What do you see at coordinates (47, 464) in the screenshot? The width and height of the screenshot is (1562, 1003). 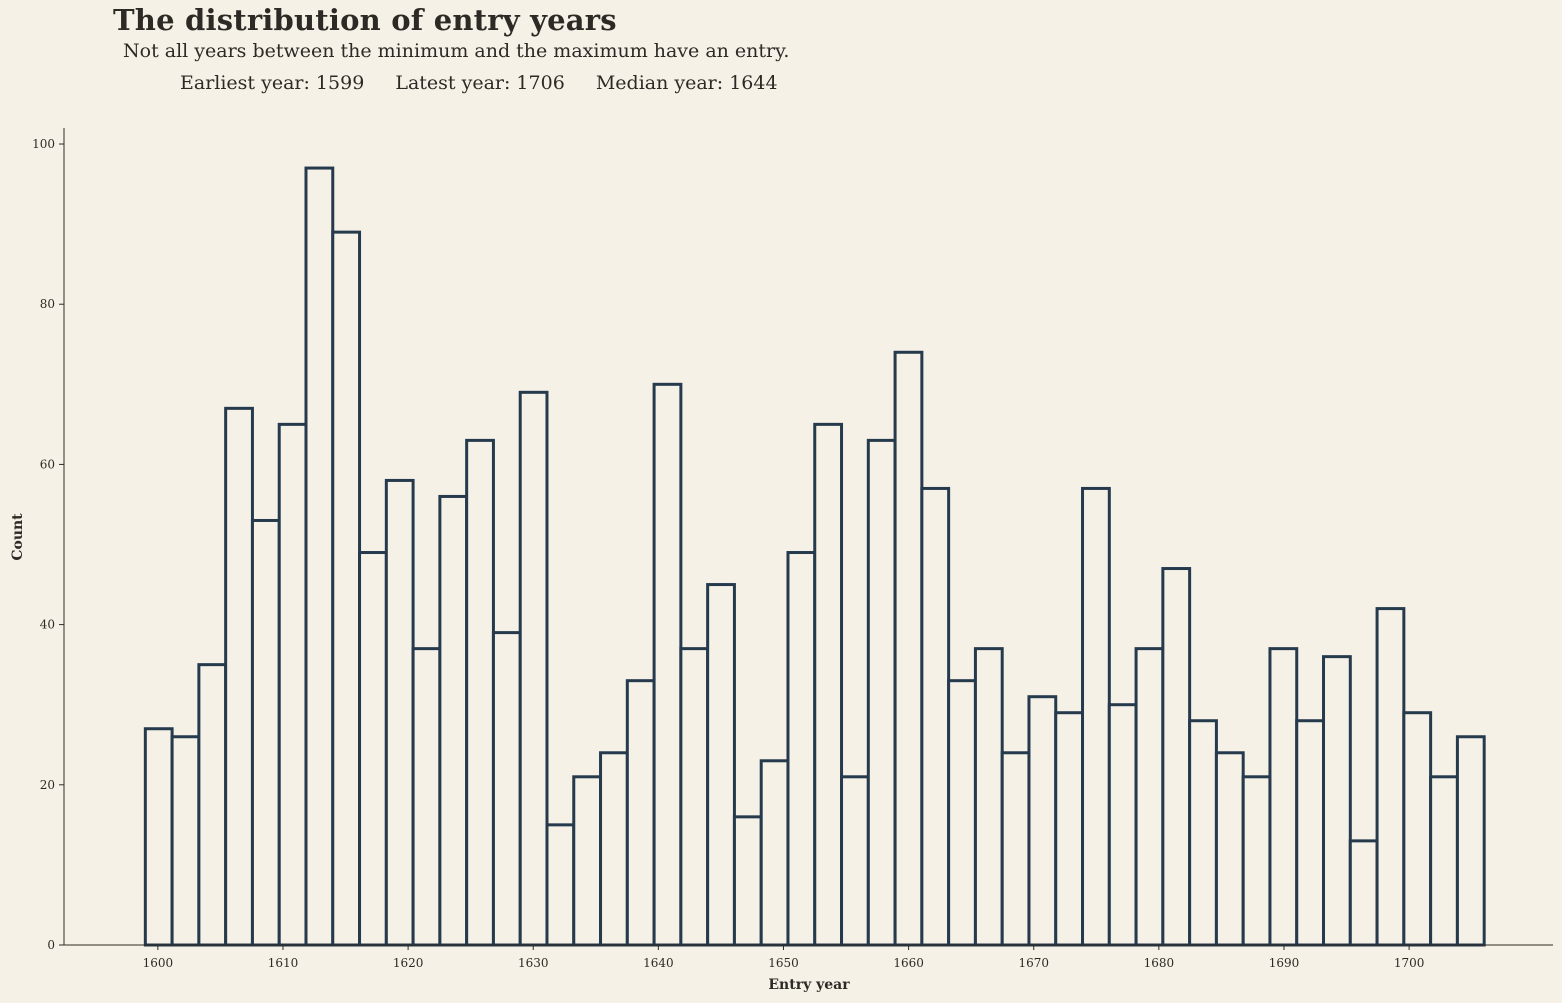 I see `y-tick-label: 60` at bounding box center [47, 464].